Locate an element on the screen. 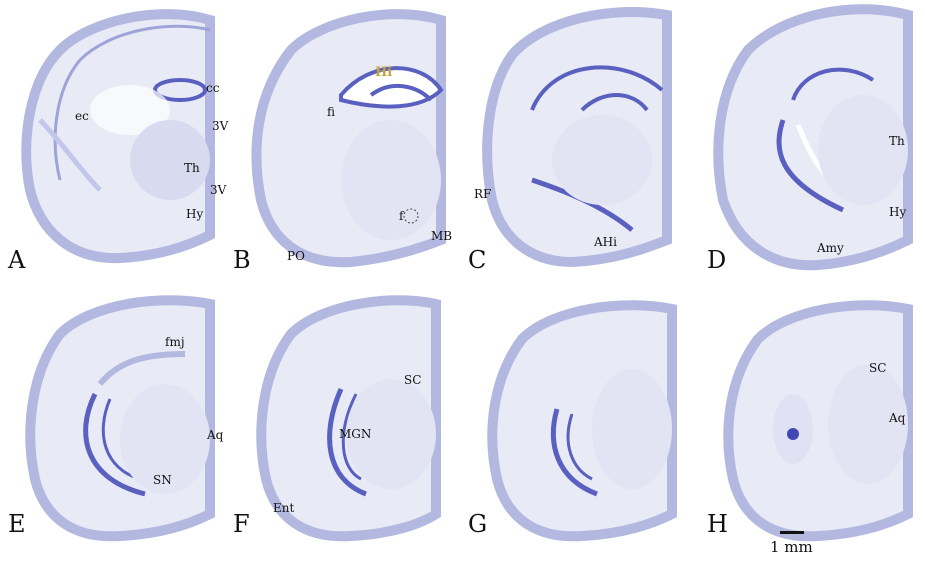 The image size is (925, 568). panel-f: F SC MGN Ent is located at coordinates (346, 426).